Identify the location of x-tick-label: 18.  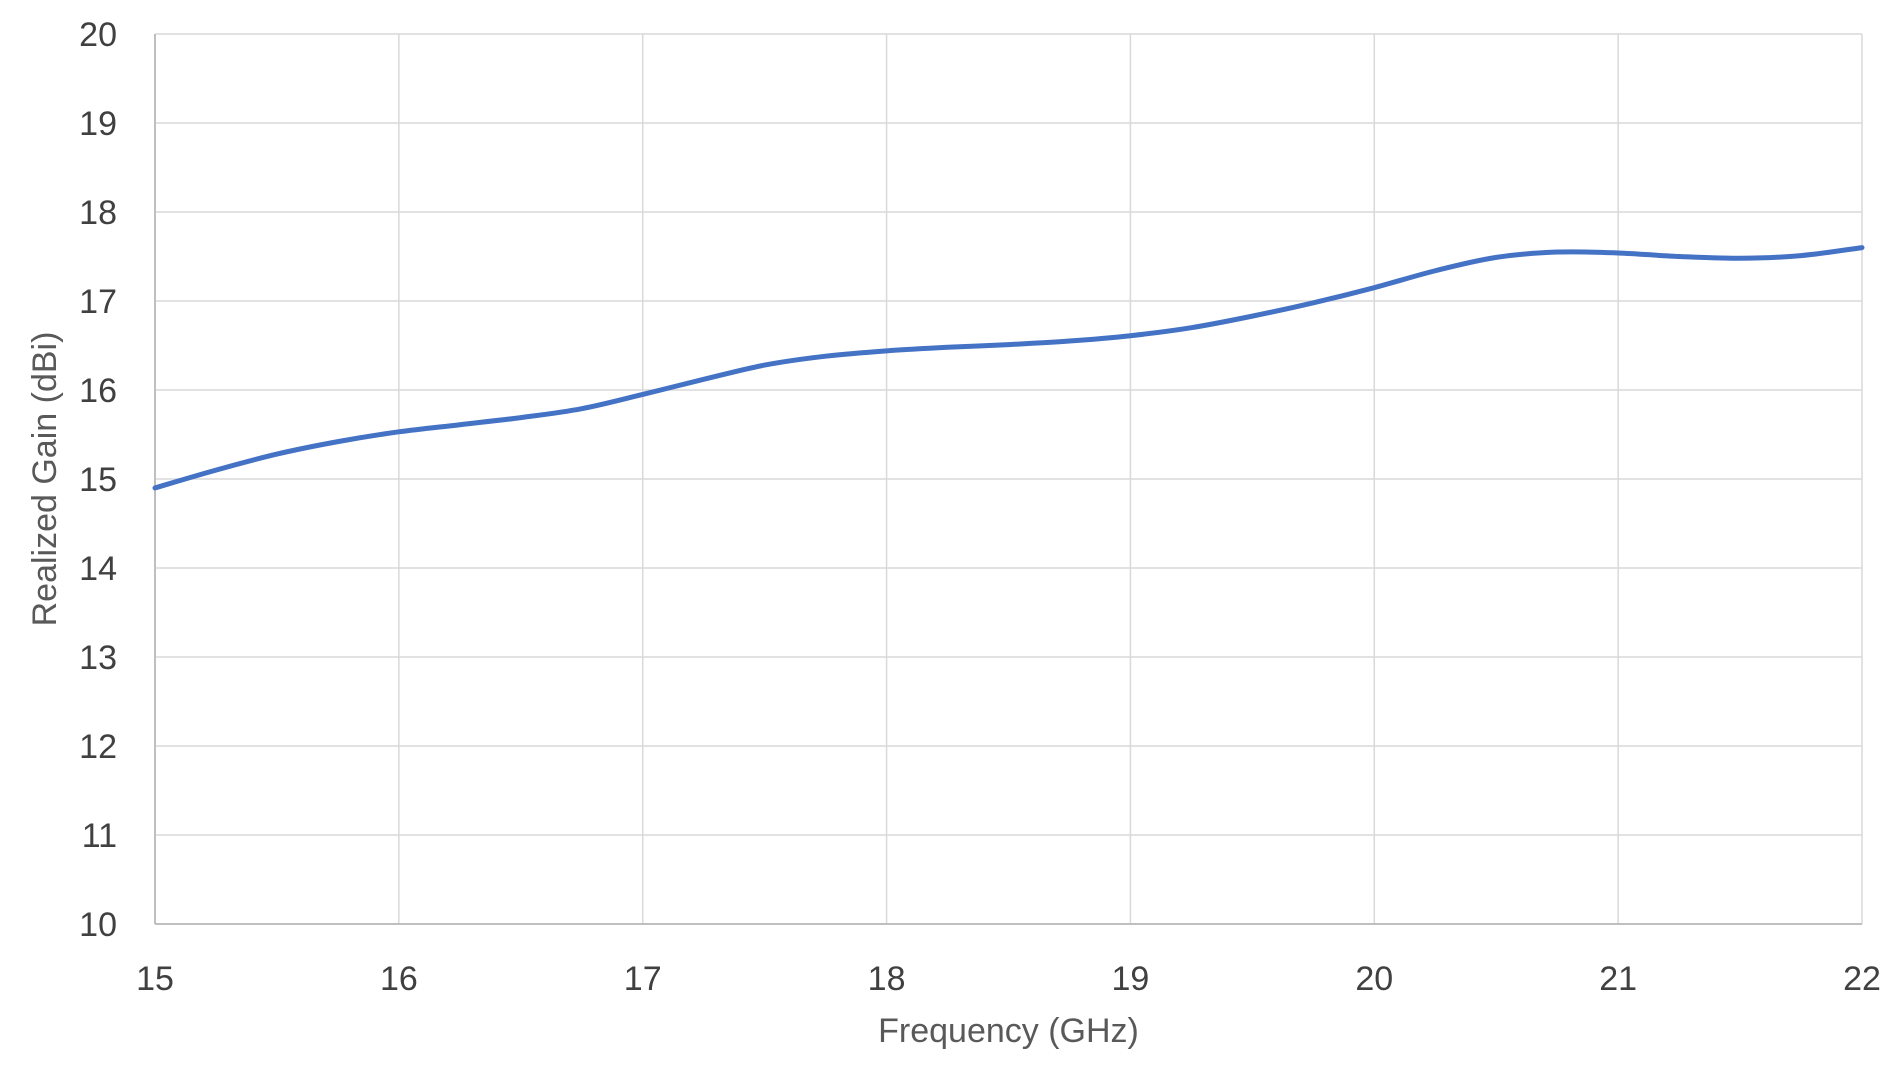
(887, 979).